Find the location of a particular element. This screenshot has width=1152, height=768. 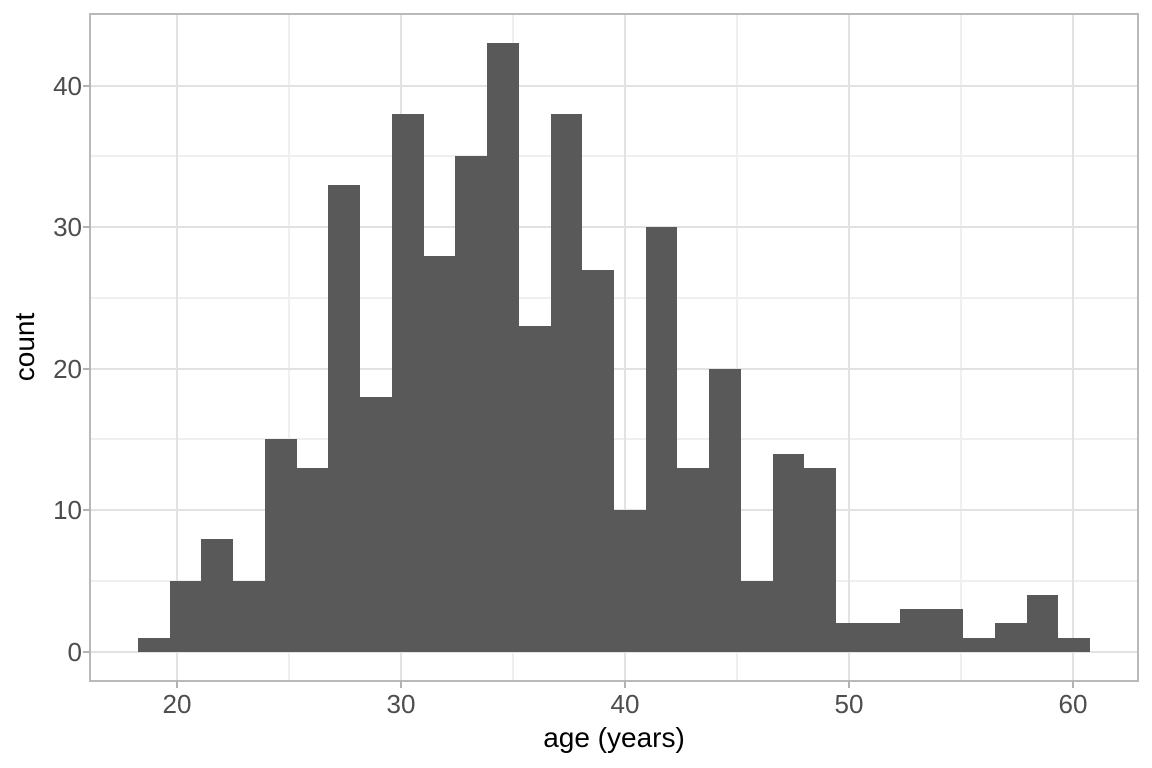

y-tick-label: 10 is located at coordinates (67, 510).